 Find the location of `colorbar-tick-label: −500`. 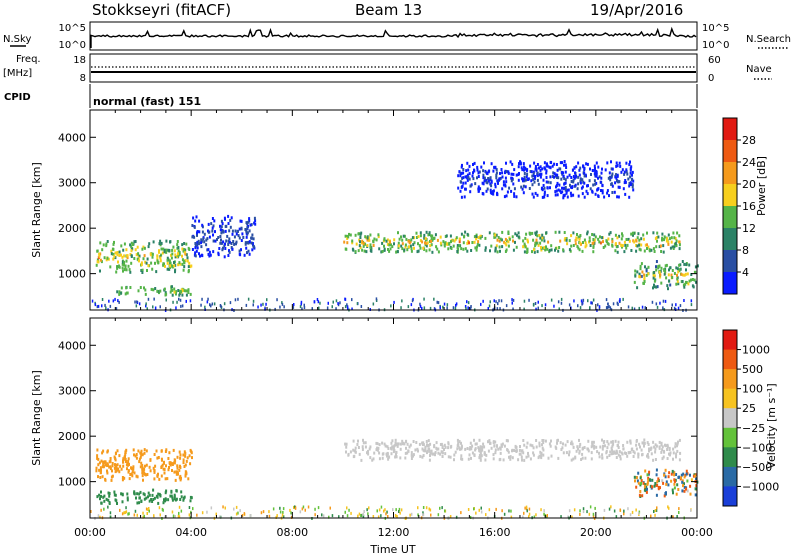

colorbar-tick-label: −500 is located at coordinates (757, 467).